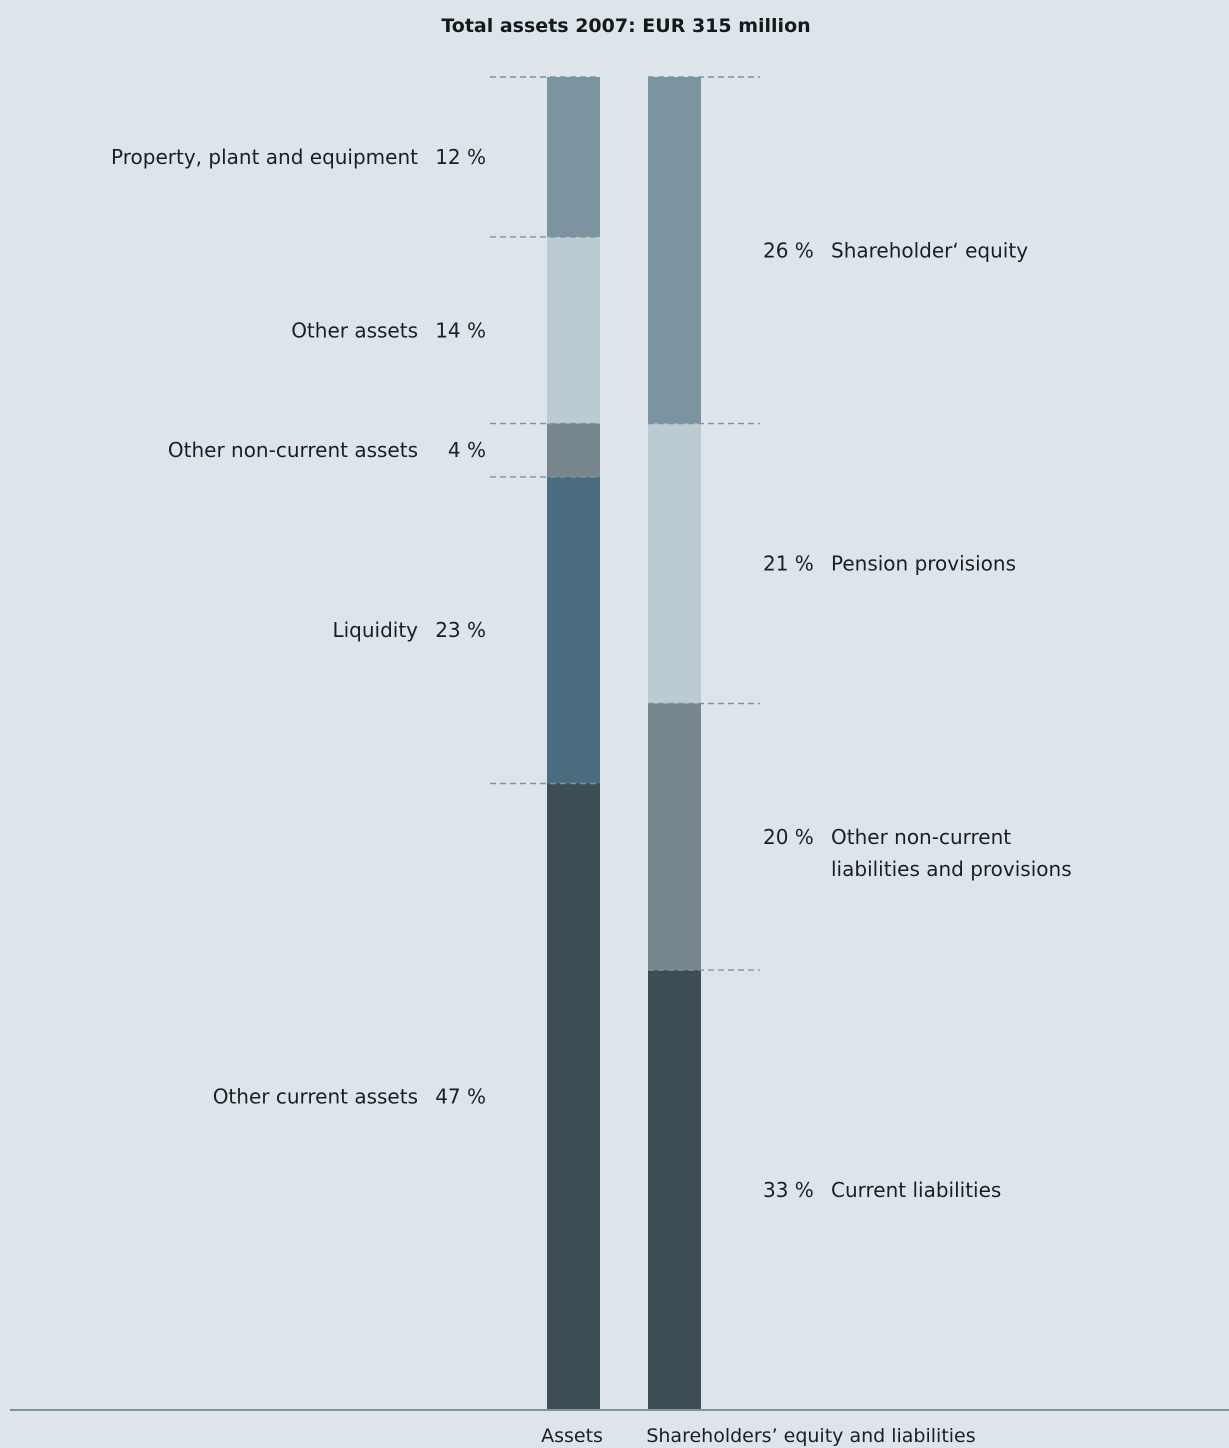 The height and width of the screenshot is (1448, 1229). What do you see at coordinates (674, 250) in the screenshot?
I see `liab-shareholder-equity-bar` at bounding box center [674, 250].